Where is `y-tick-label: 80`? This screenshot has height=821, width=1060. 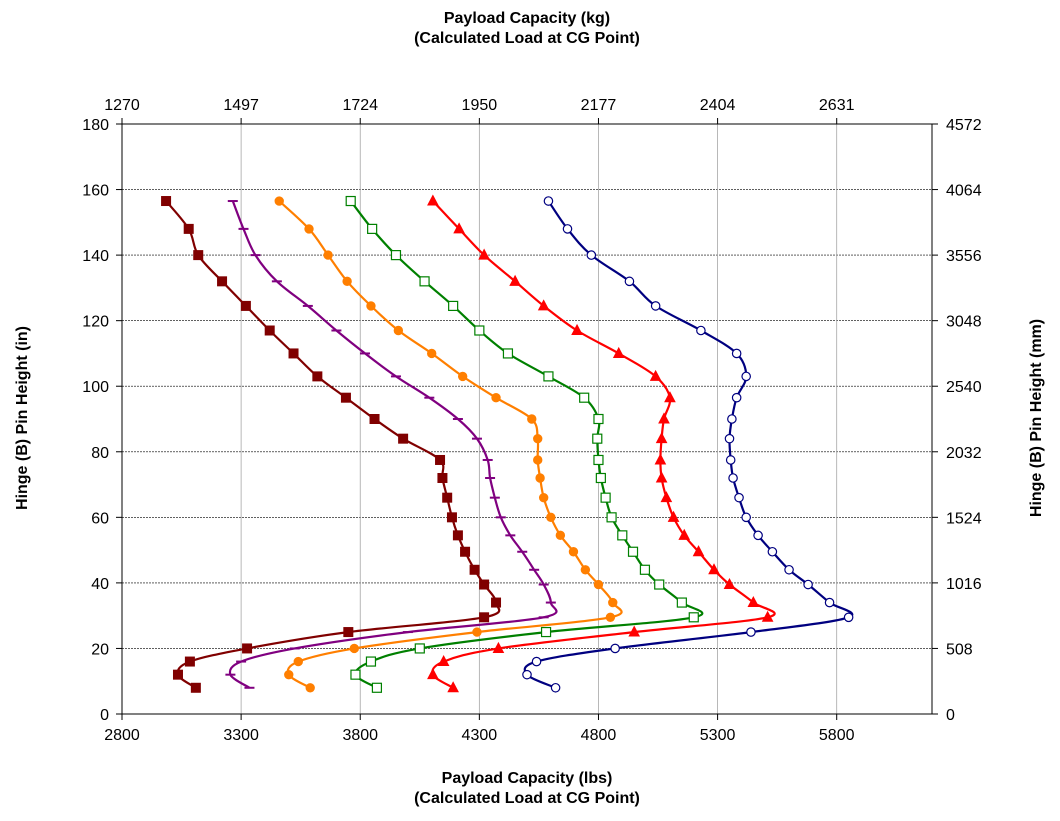
y-tick-label: 80 is located at coordinates (100, 453).